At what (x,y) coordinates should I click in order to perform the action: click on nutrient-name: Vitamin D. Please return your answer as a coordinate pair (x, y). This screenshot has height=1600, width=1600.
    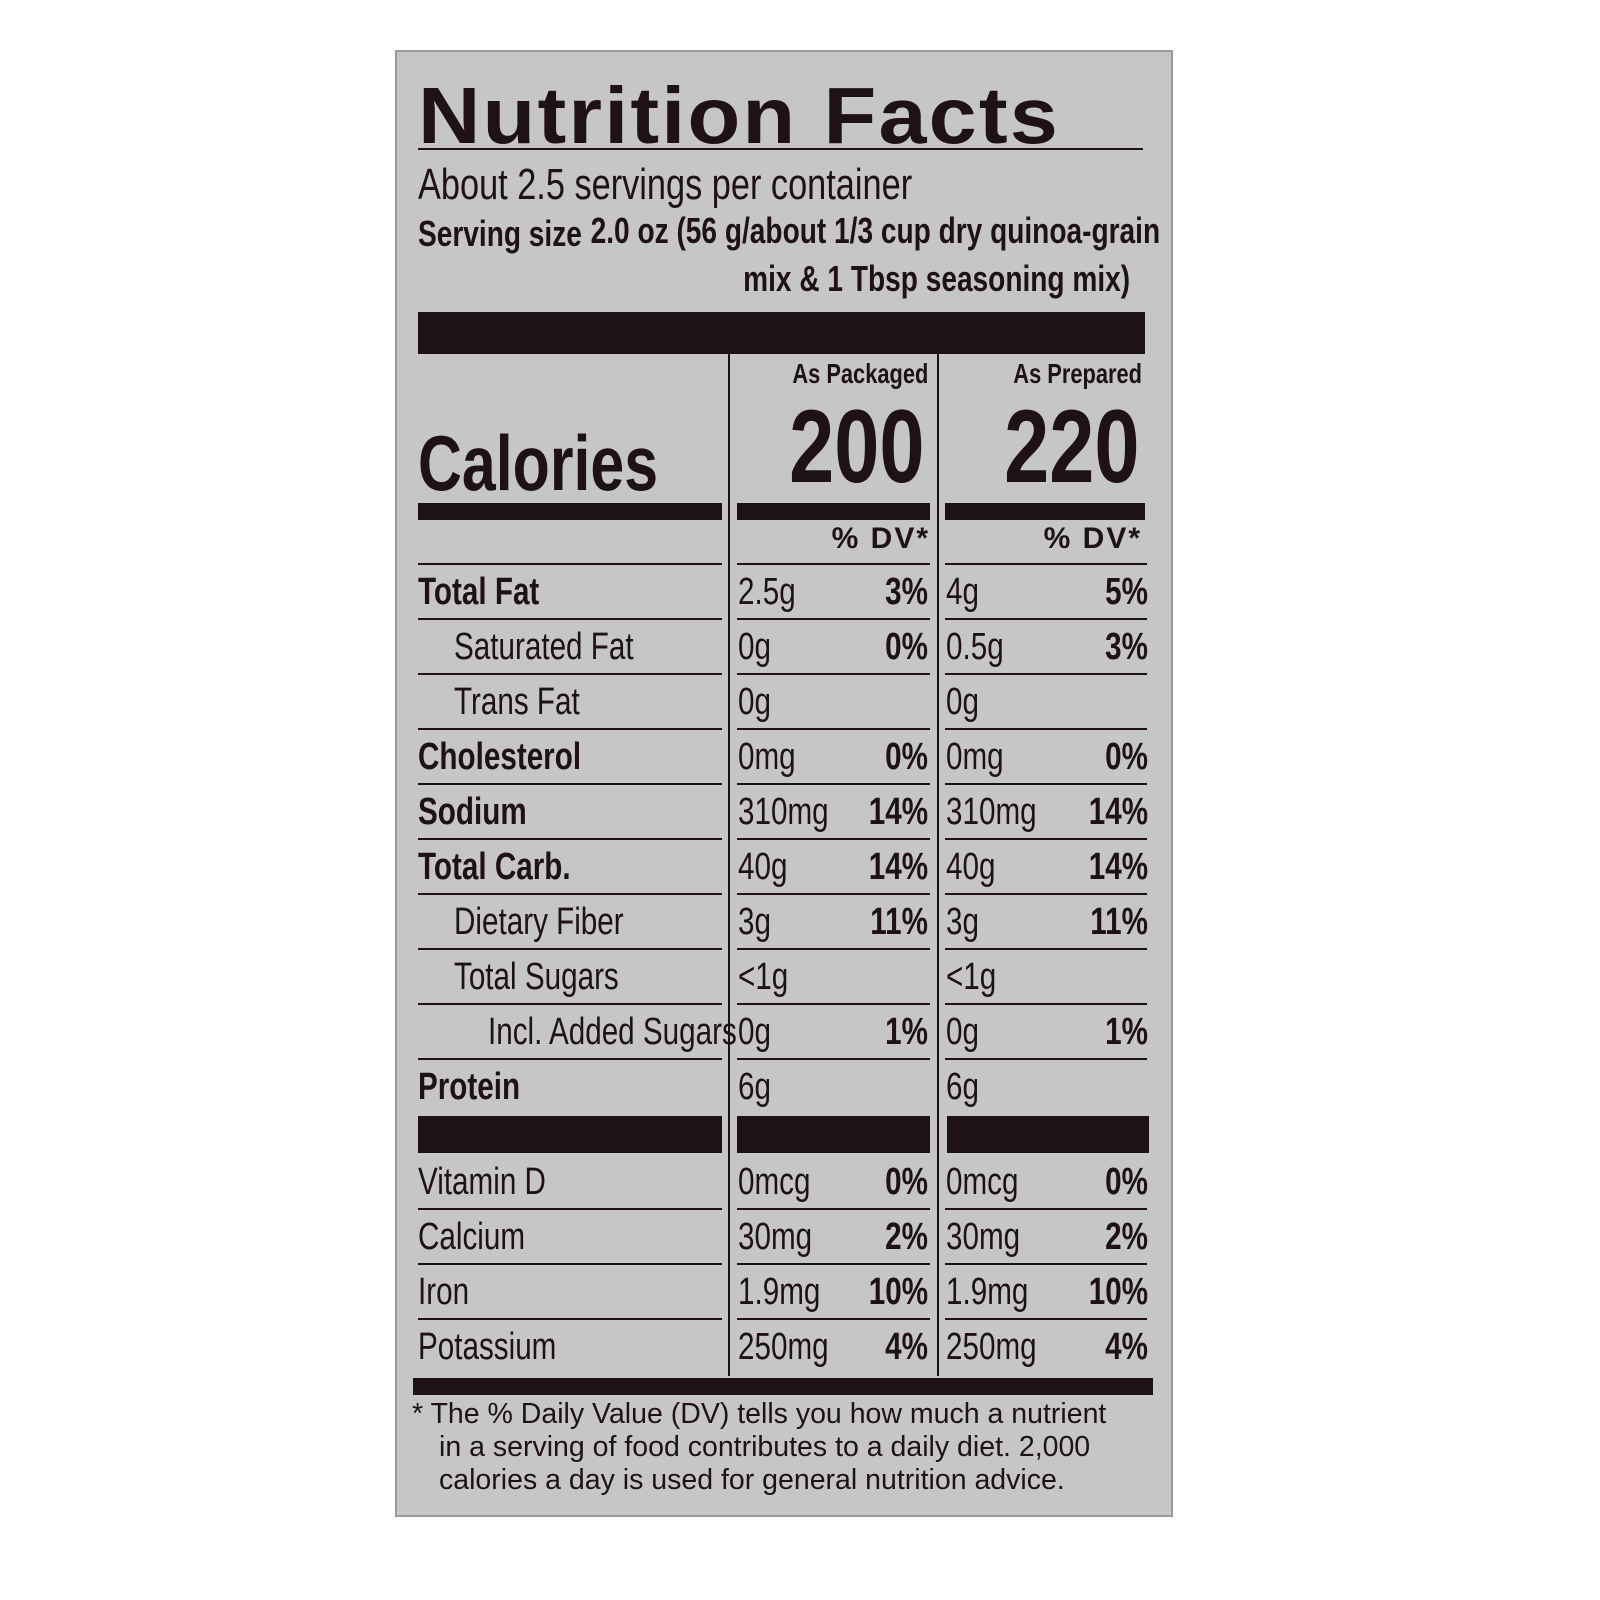
    Looking at the image, I should click on (500, 1182).